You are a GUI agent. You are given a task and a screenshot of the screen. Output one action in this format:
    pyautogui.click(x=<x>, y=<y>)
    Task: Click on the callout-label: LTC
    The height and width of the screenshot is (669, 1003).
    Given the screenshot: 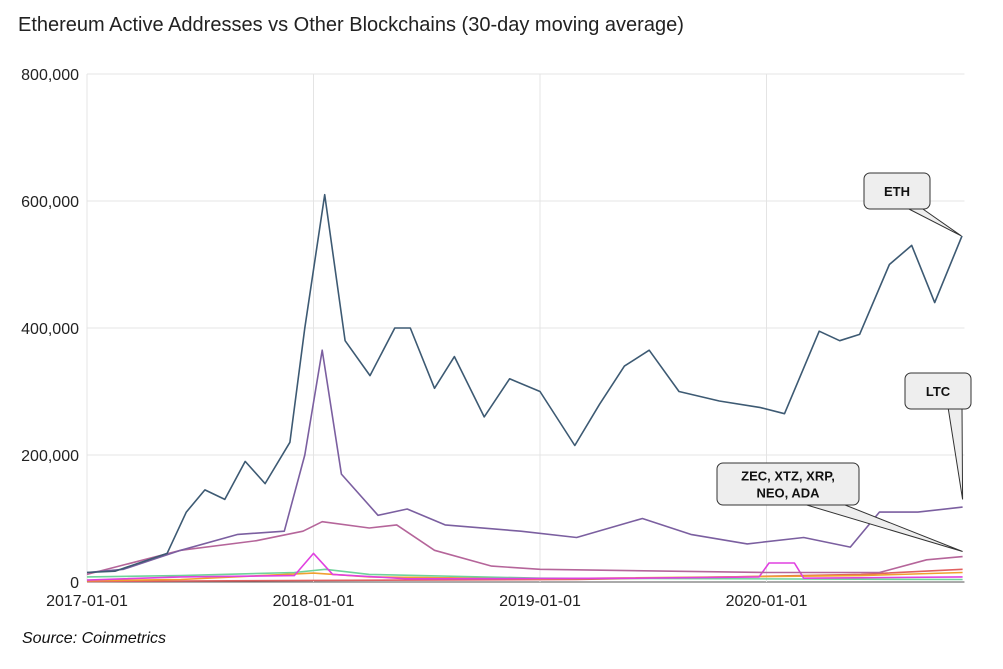 What is the action you would take?
    pyautogui.click(x=938, y=391)
    